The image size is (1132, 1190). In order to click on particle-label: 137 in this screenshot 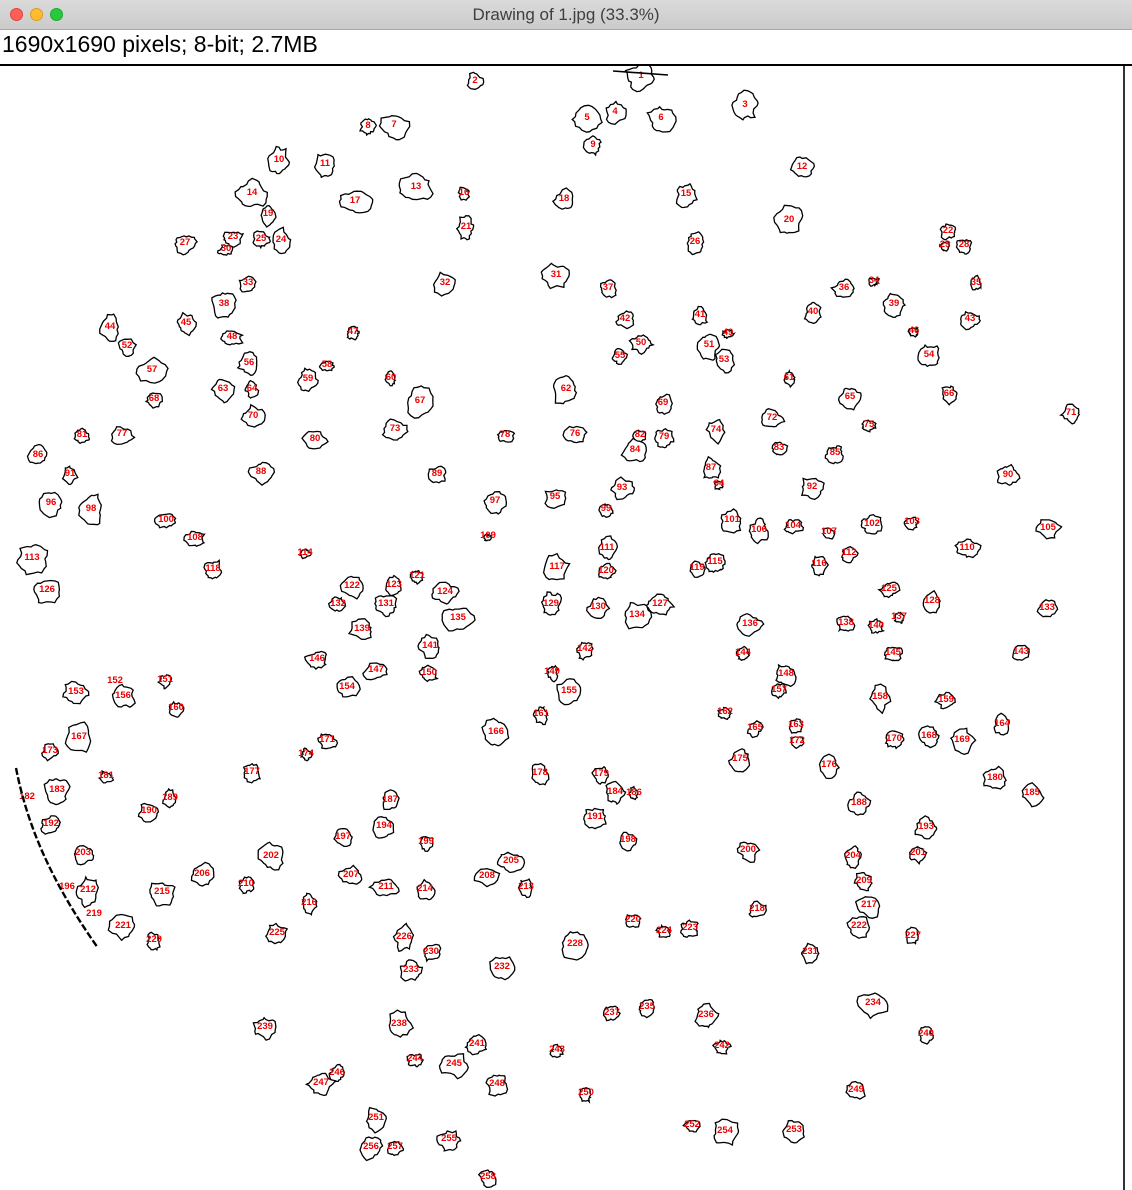, I will do `click(899, 616)`.